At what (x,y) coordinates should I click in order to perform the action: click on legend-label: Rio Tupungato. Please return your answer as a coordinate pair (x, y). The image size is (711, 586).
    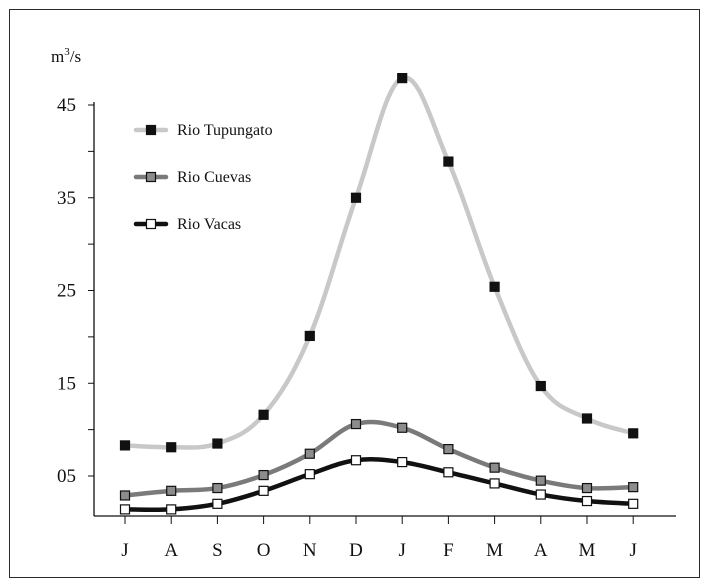
    Looking at the image, I should click on (225, 130).